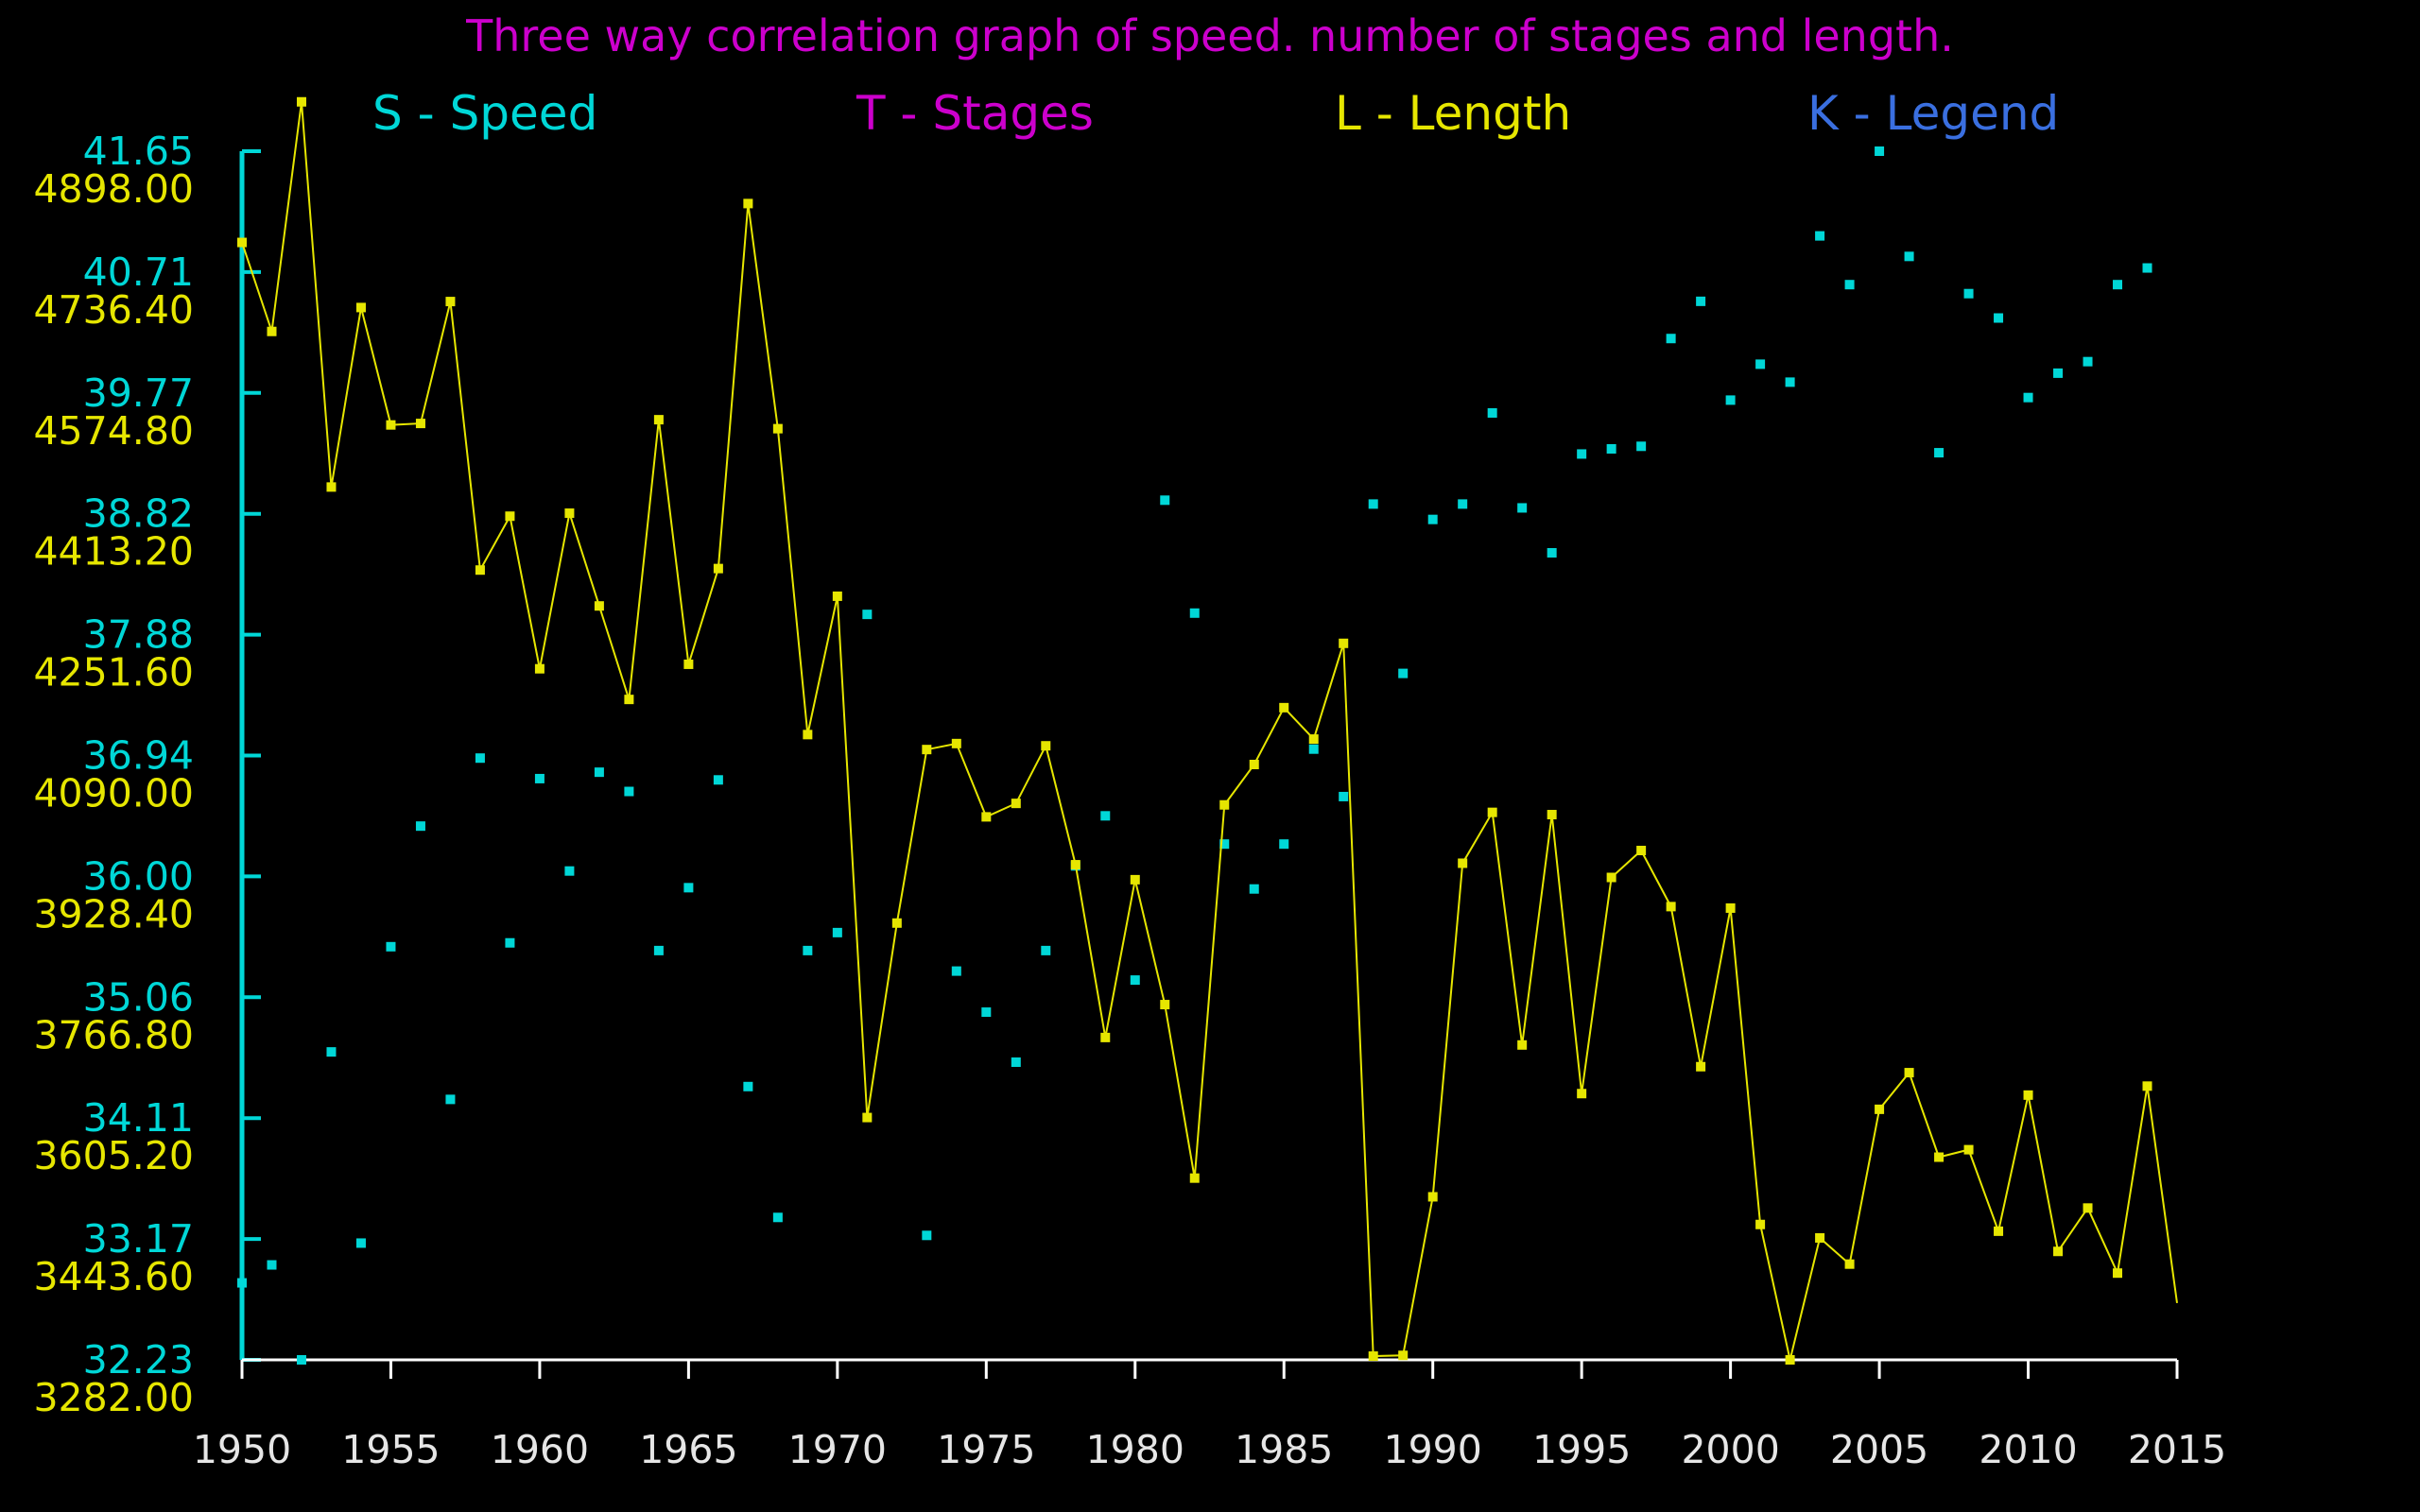  What do you see at coordinates (2177, 1449) in the screenshot?
I see `x-tick-label: 2015` at bounding box center [2177, 1449].